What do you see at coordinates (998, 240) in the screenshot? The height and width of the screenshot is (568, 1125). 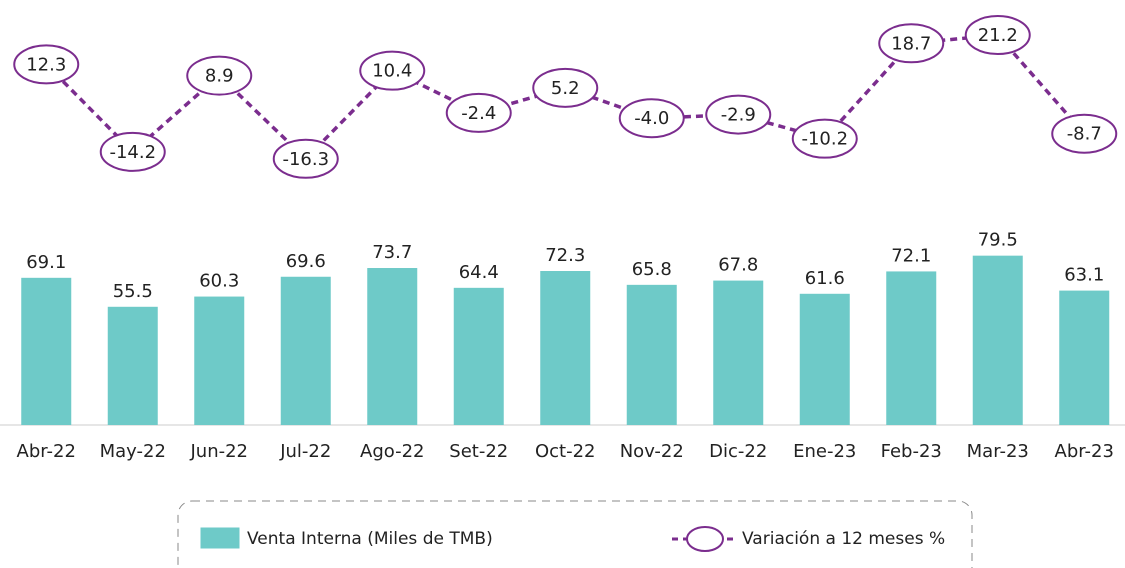 I see `bar-value-label: 79.5` at bounding box center [998, 240].